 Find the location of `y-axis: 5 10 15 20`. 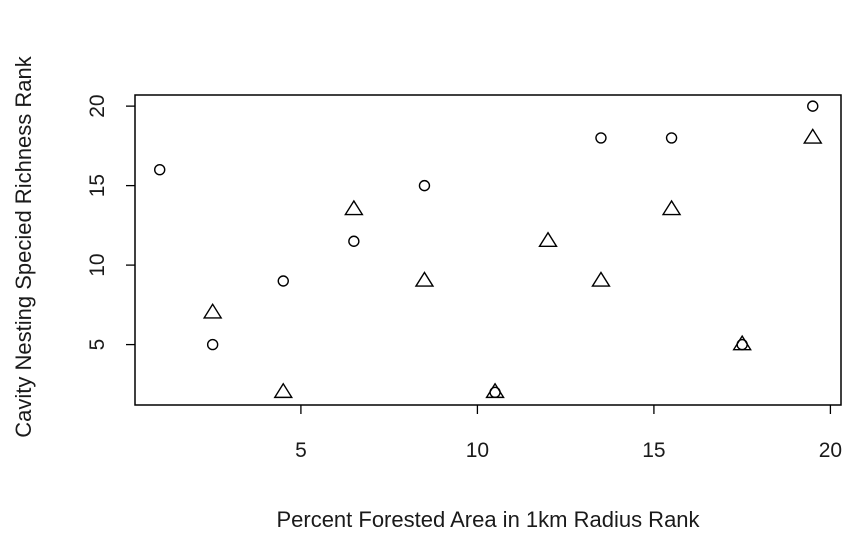

y-axis: 5 10 15 20 is located at coordinates (110, 222).